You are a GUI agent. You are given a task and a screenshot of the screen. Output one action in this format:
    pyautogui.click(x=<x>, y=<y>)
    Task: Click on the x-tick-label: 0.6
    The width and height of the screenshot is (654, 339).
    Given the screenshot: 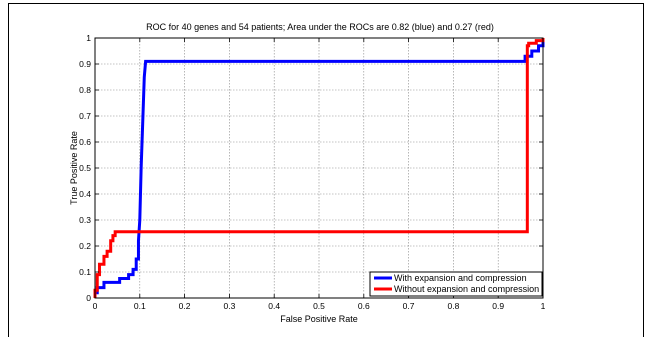 What is the action you would take?
    pyautogui.click(x=364, y=306)
    